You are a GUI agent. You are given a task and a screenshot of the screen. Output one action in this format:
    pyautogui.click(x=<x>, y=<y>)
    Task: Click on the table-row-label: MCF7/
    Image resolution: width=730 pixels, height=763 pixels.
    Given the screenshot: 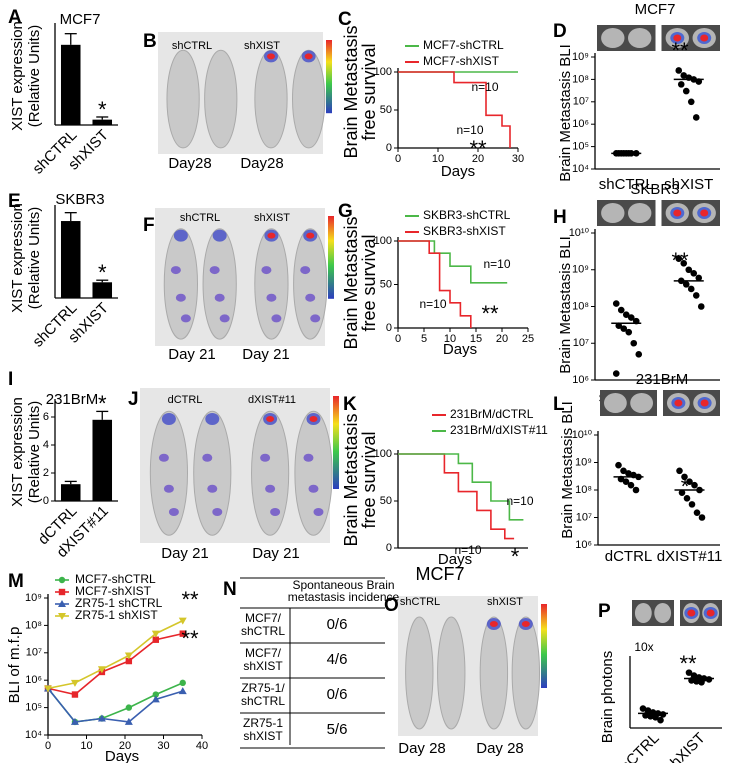 What is the action you would take?
    pyautogui.click(x=263, y=618)
    